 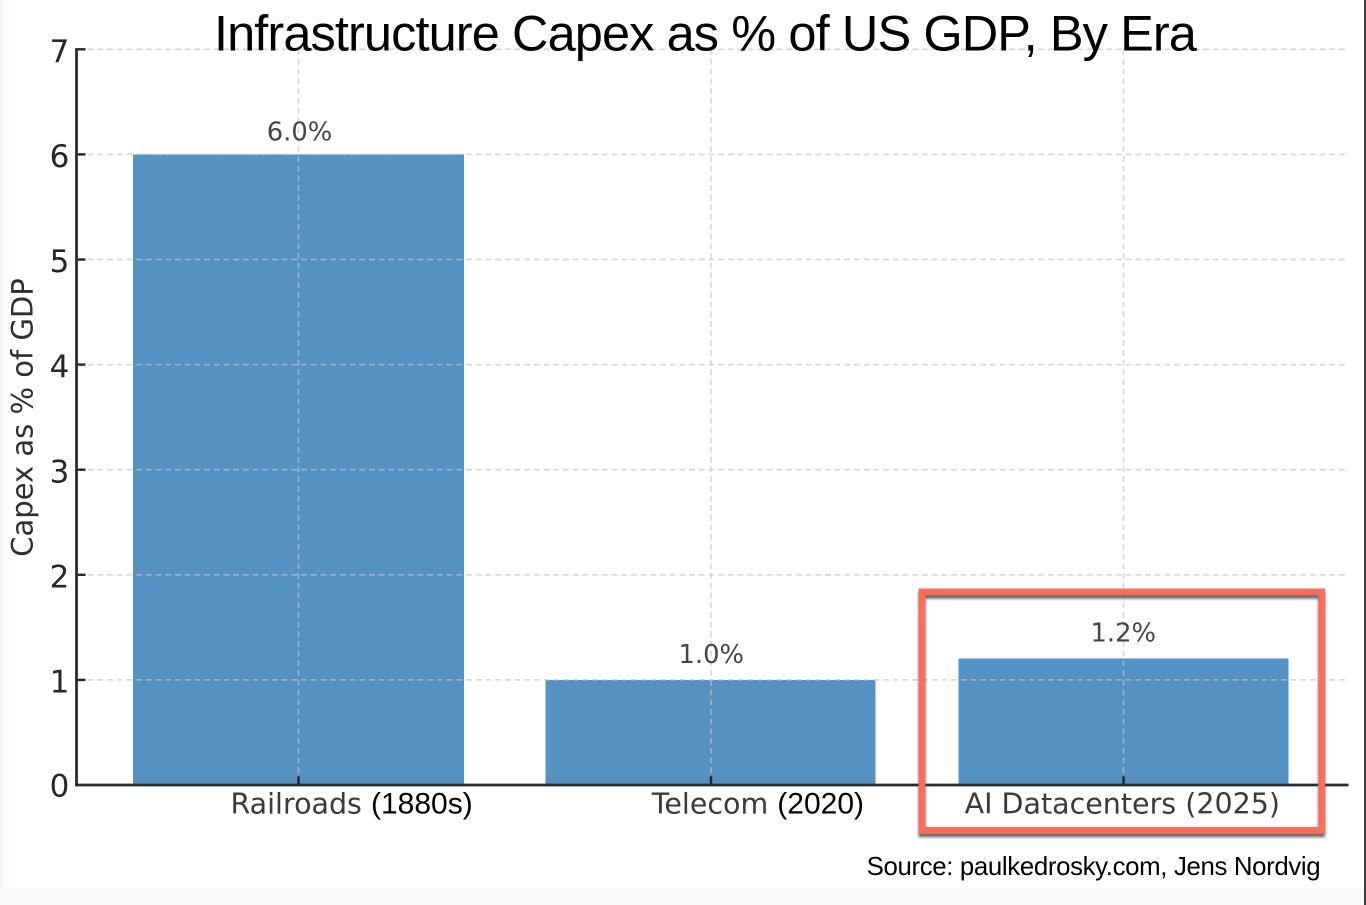 I want to click on svg-text: 5, so click(x=60, y=262).